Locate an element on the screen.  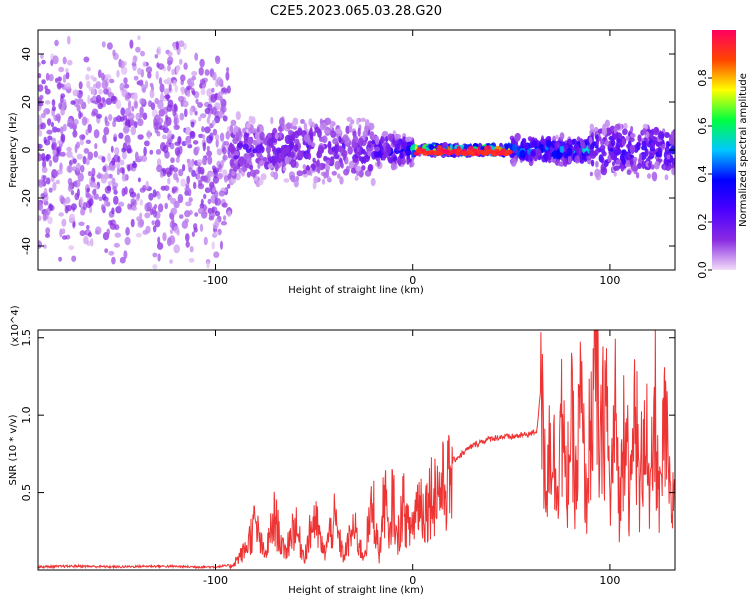
spectrogram-ytick-label: -40 is located at coordinates (26, 246).